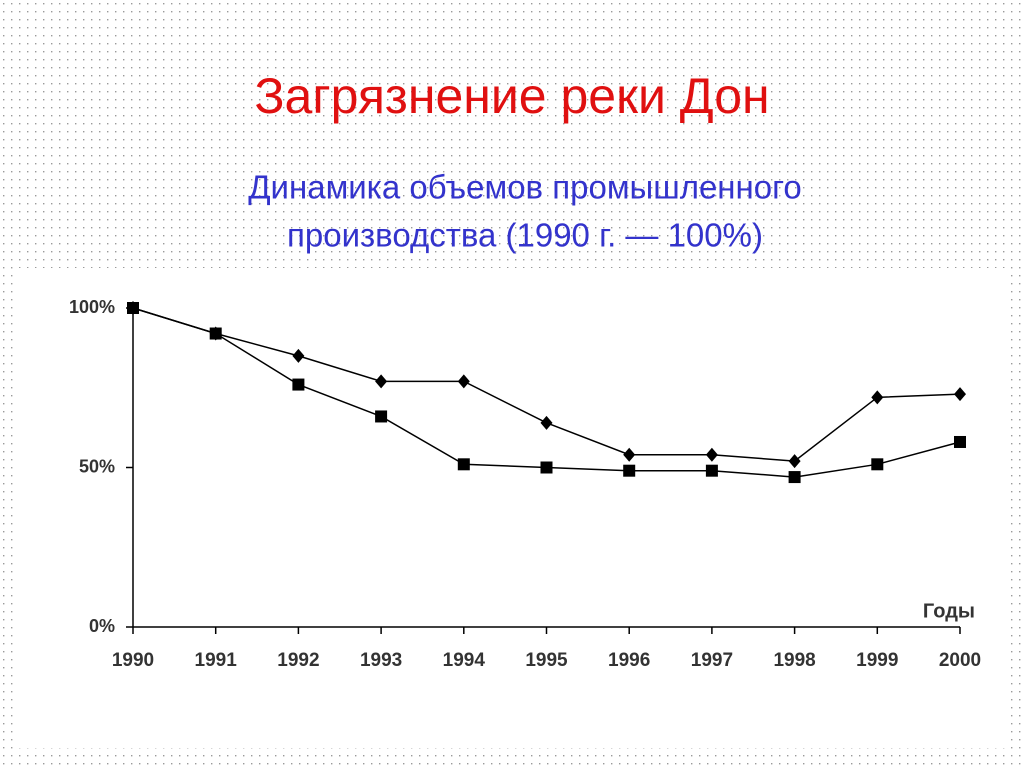 The width and height of the screenshot is (1024, 772). What do you see at coordinates (949, 611) in the screenshot?
I see `x-axis-label: Годы` at bounding box center [949, 611].